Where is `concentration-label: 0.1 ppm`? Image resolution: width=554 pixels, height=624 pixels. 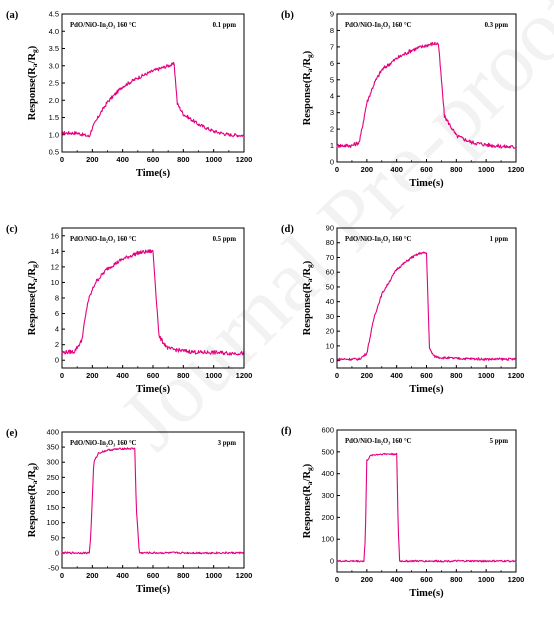 concentration-label: 0.1 ppm is located at coordinates (225, 25).